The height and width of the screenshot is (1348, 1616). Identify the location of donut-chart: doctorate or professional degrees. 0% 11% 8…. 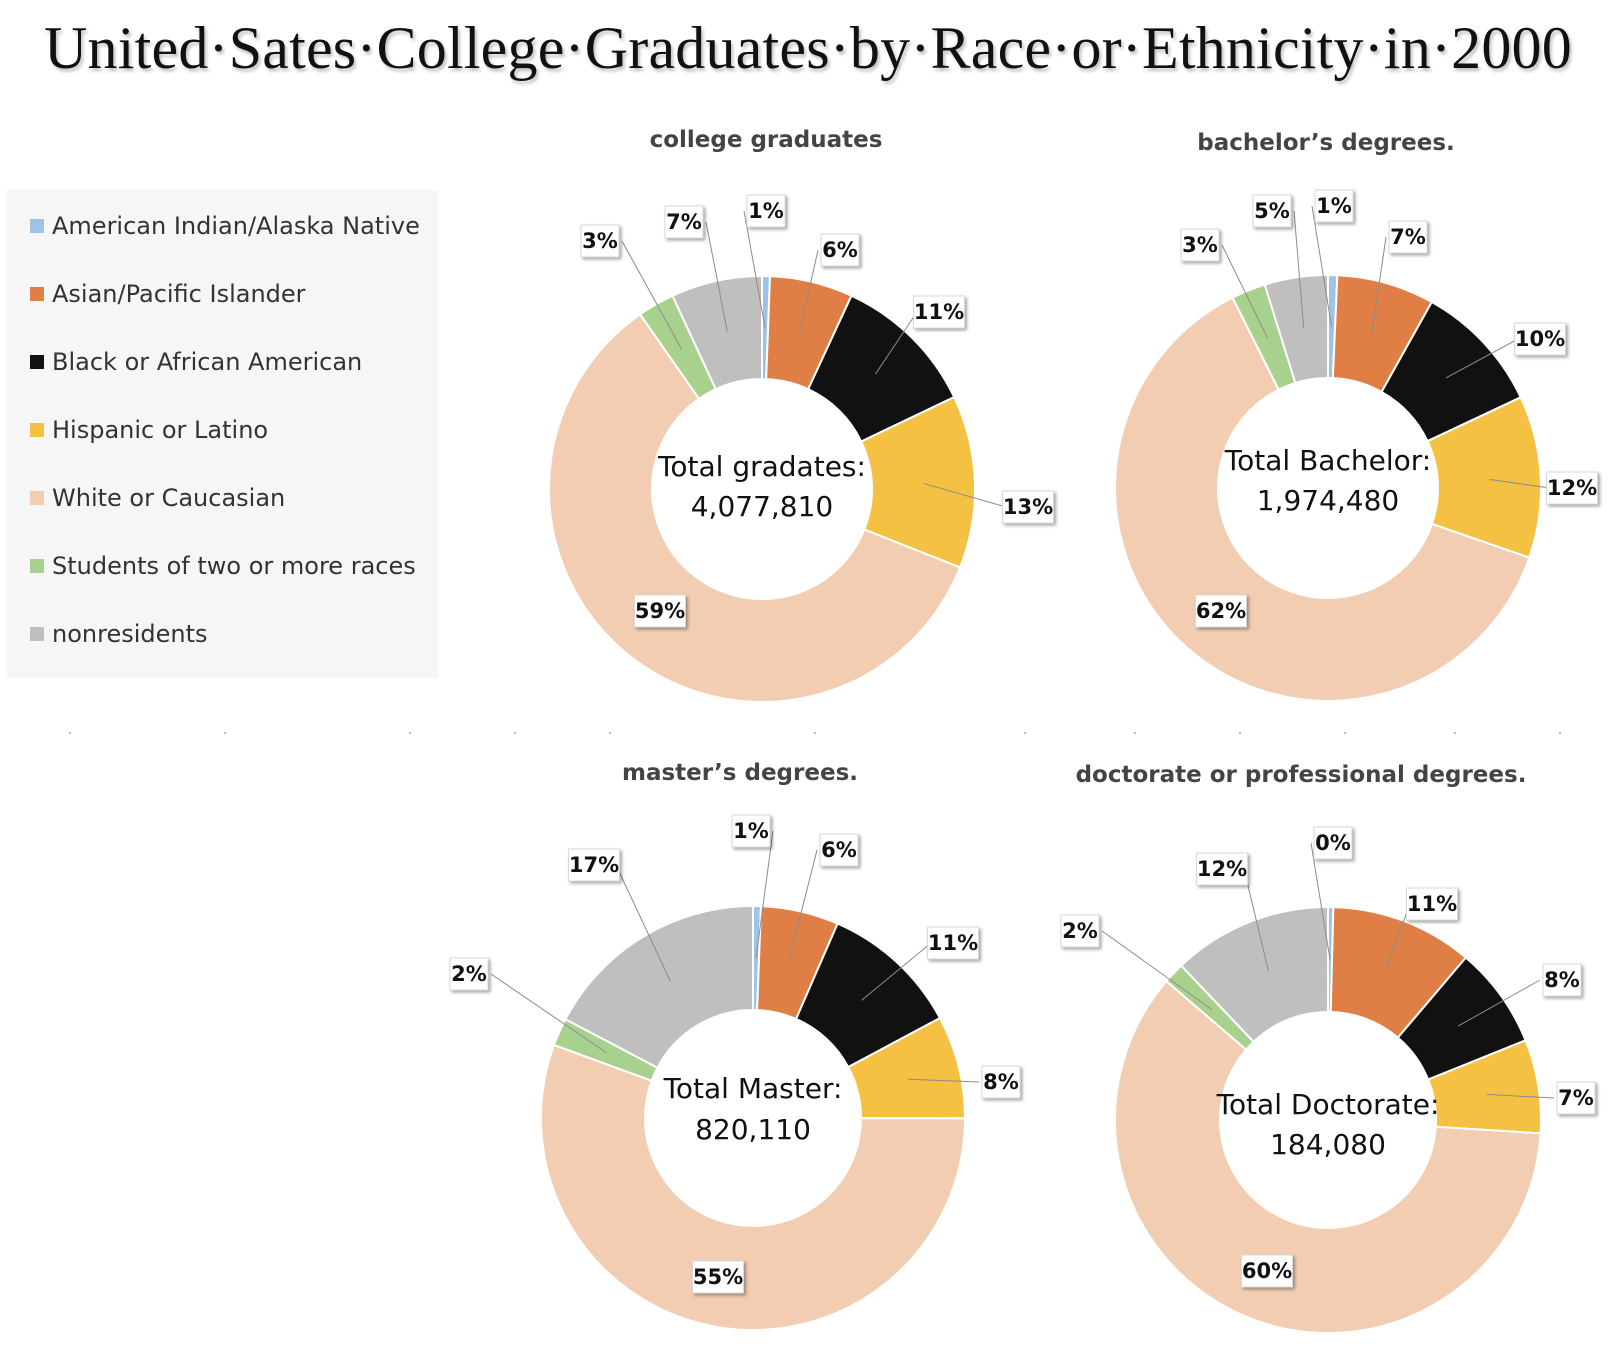
(1328, 1048).